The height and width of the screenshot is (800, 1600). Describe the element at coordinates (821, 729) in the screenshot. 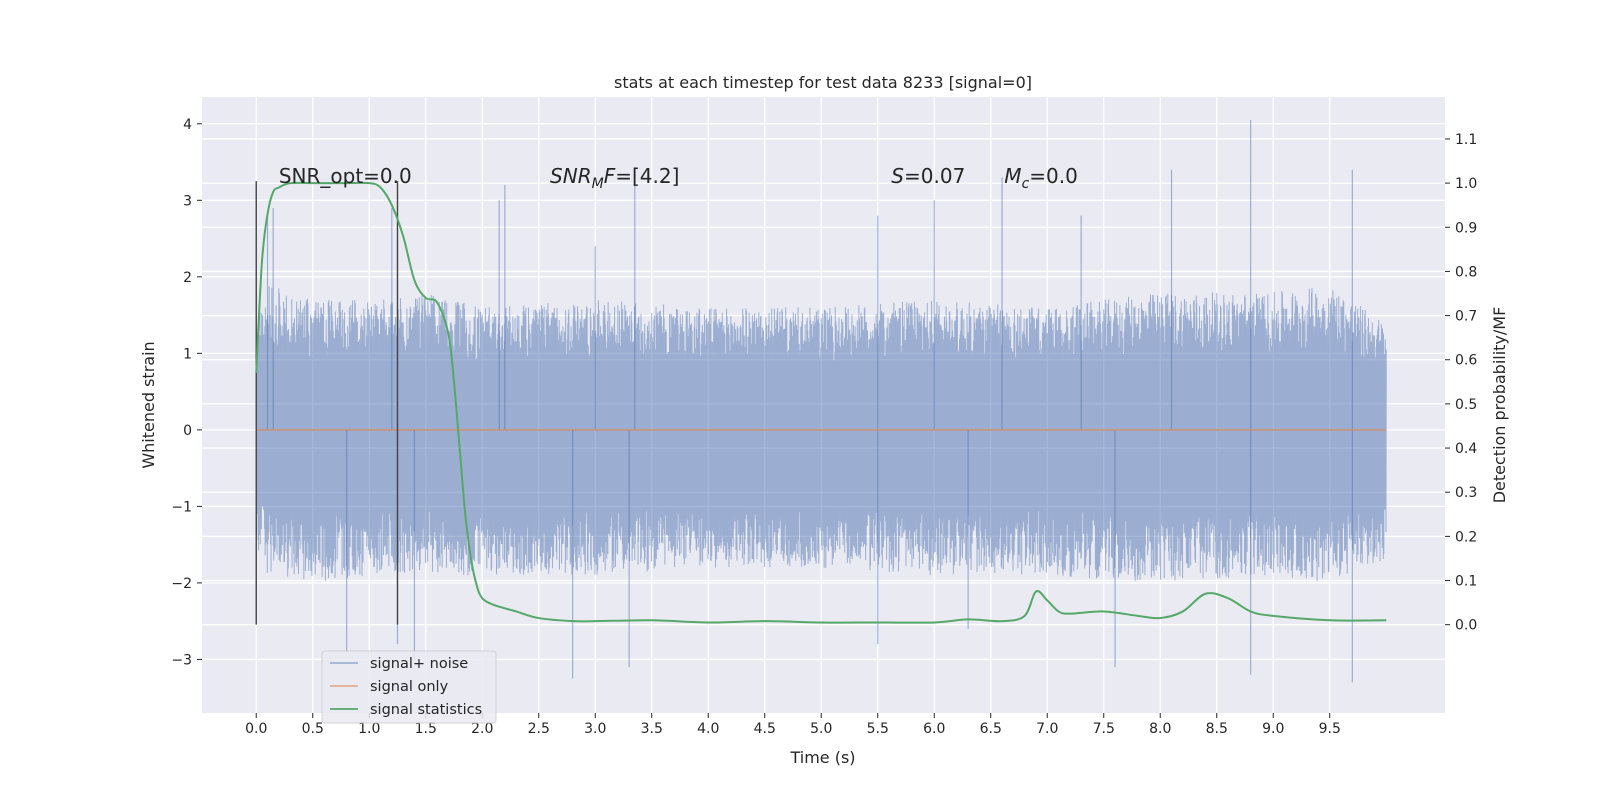

I see `x-tick-label: 5.0` at that location.